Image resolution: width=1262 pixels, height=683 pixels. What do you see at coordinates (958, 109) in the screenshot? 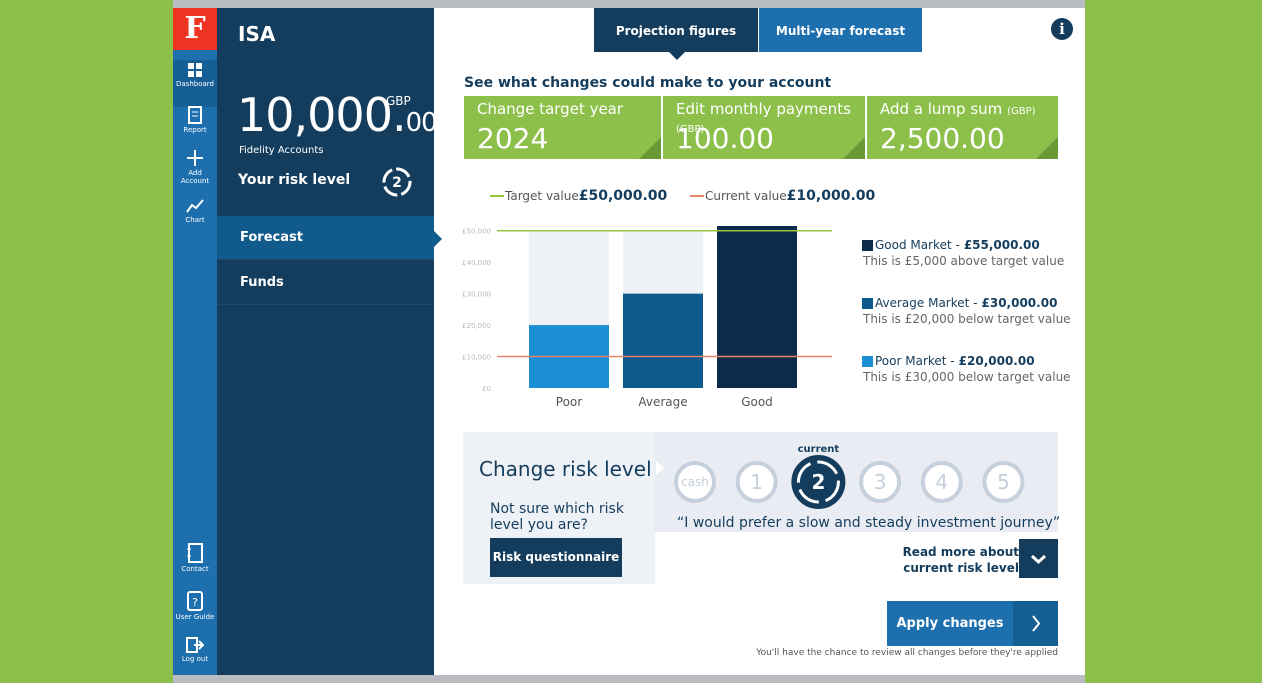
I see `card-label: Add a lump sum (GBP)` at bounding box center [958, 109].